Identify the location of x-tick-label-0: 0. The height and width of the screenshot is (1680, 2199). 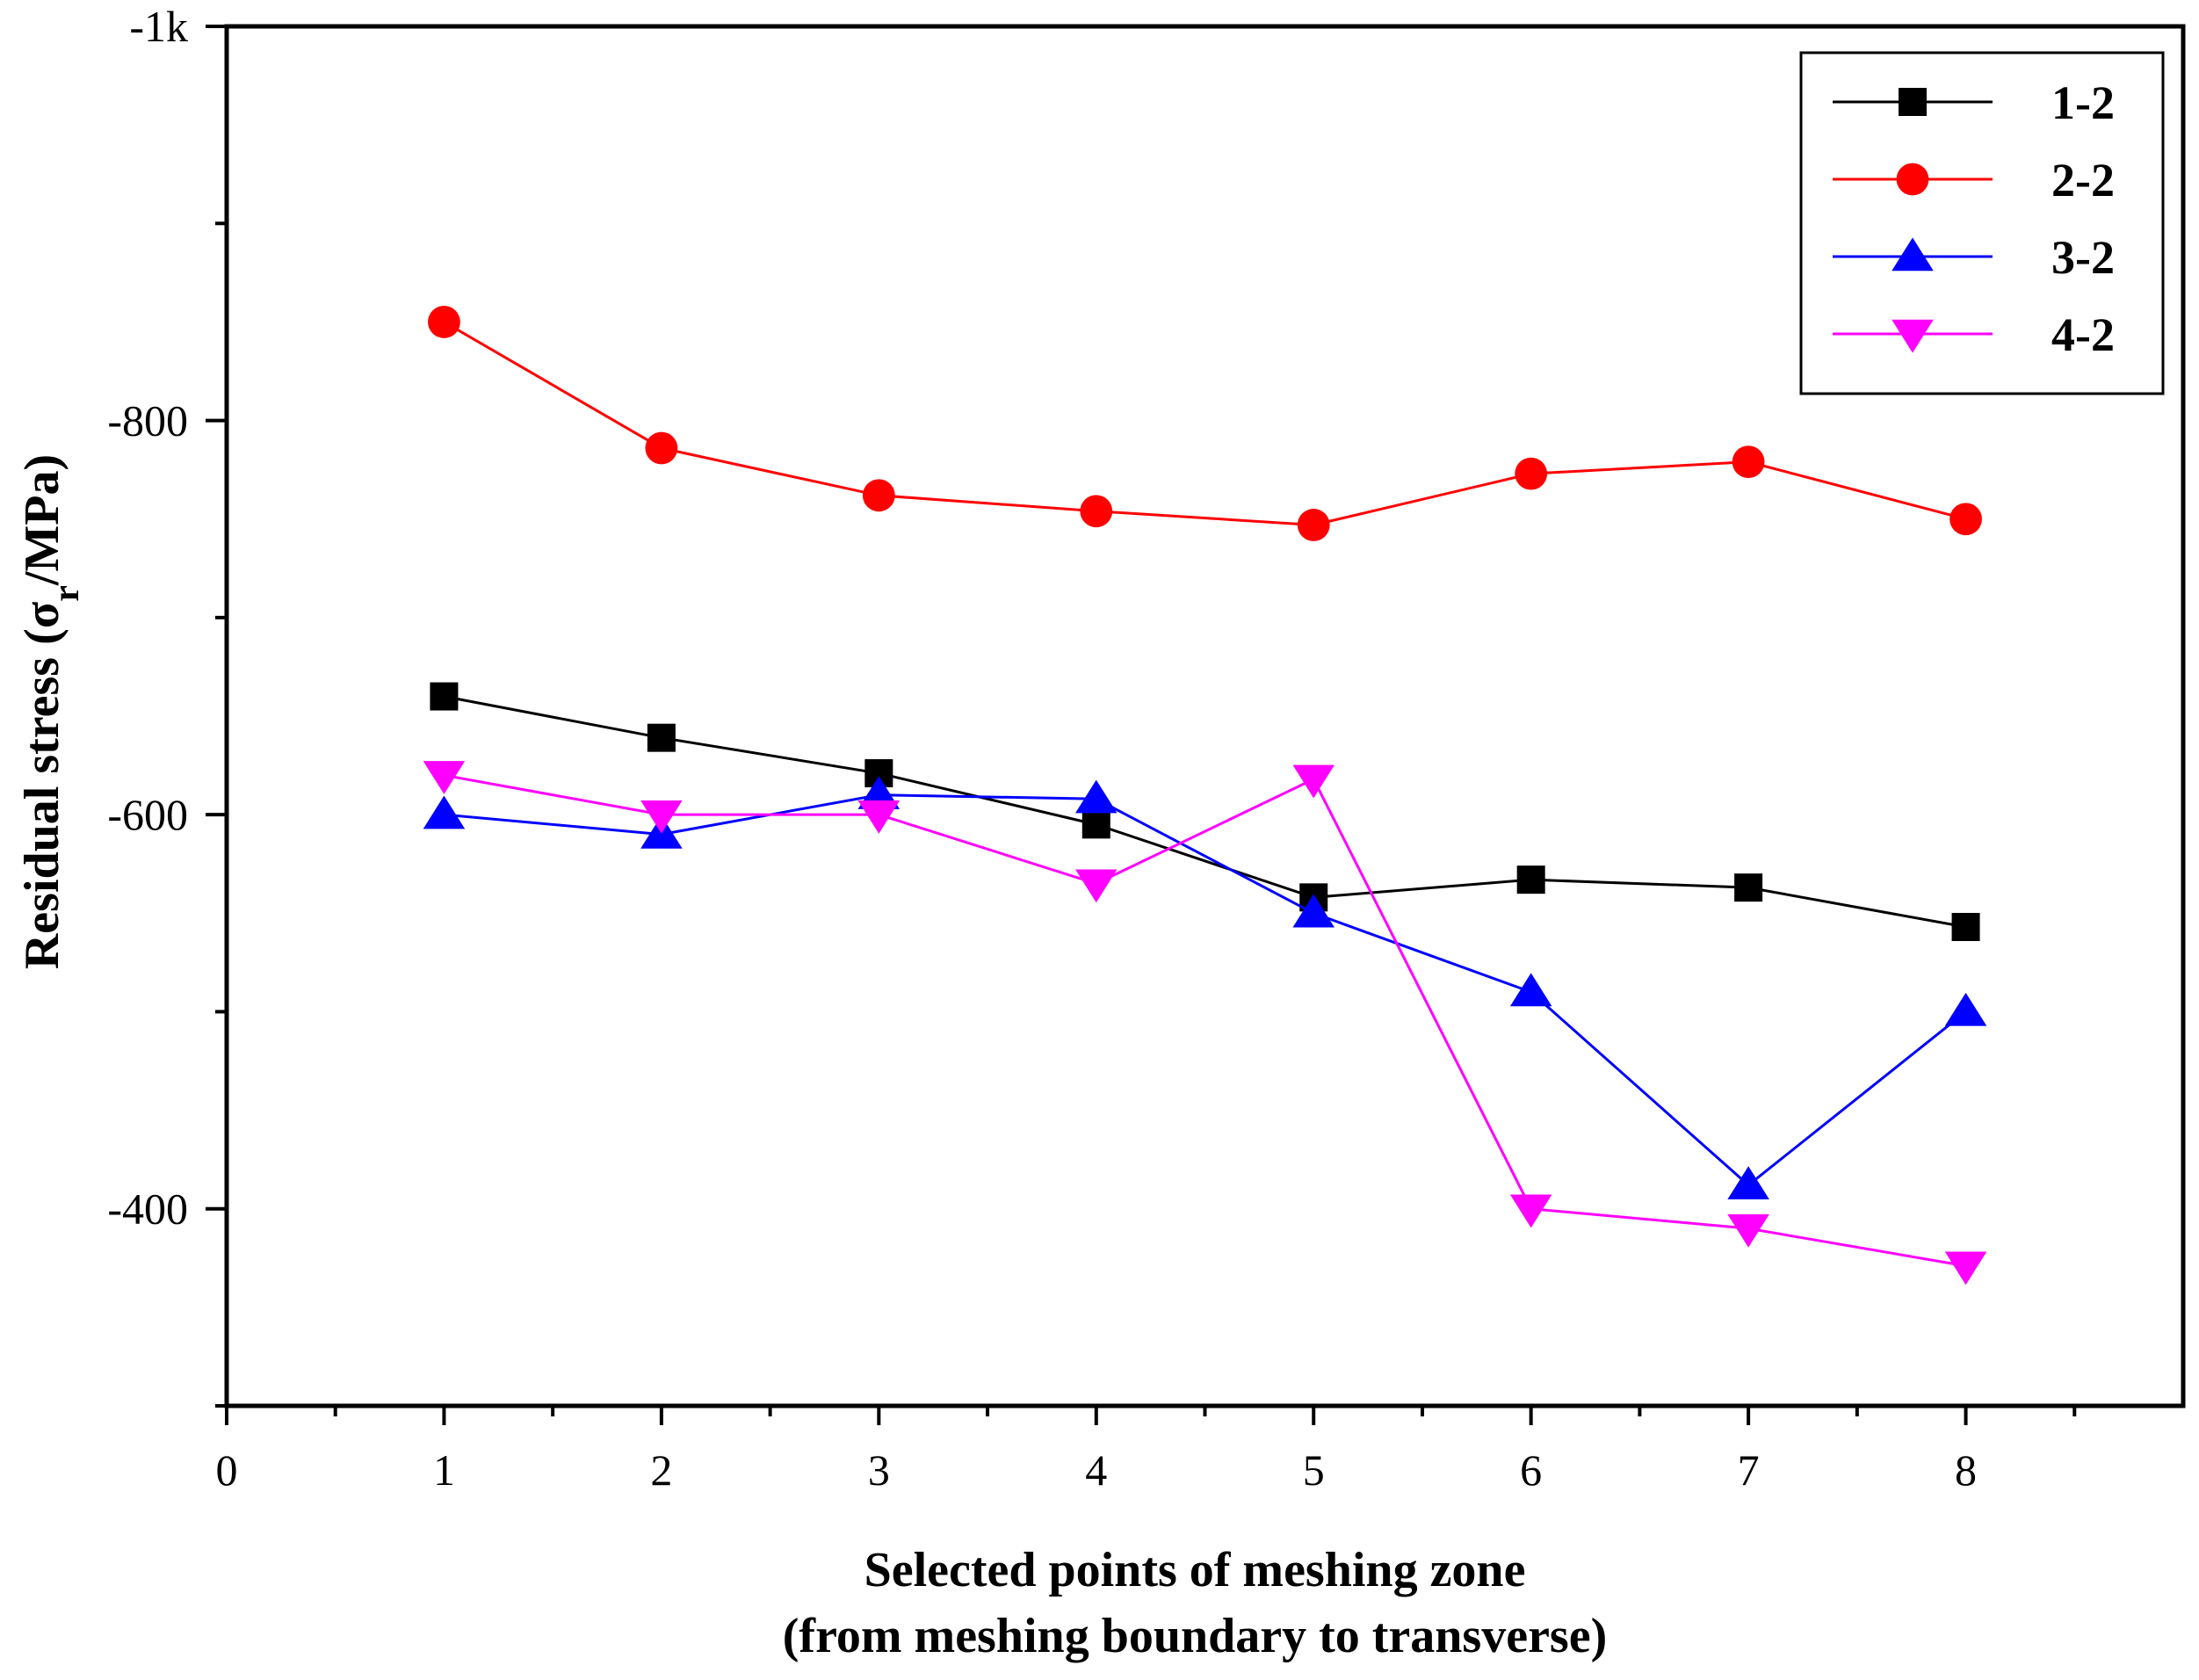
(227, 1470).